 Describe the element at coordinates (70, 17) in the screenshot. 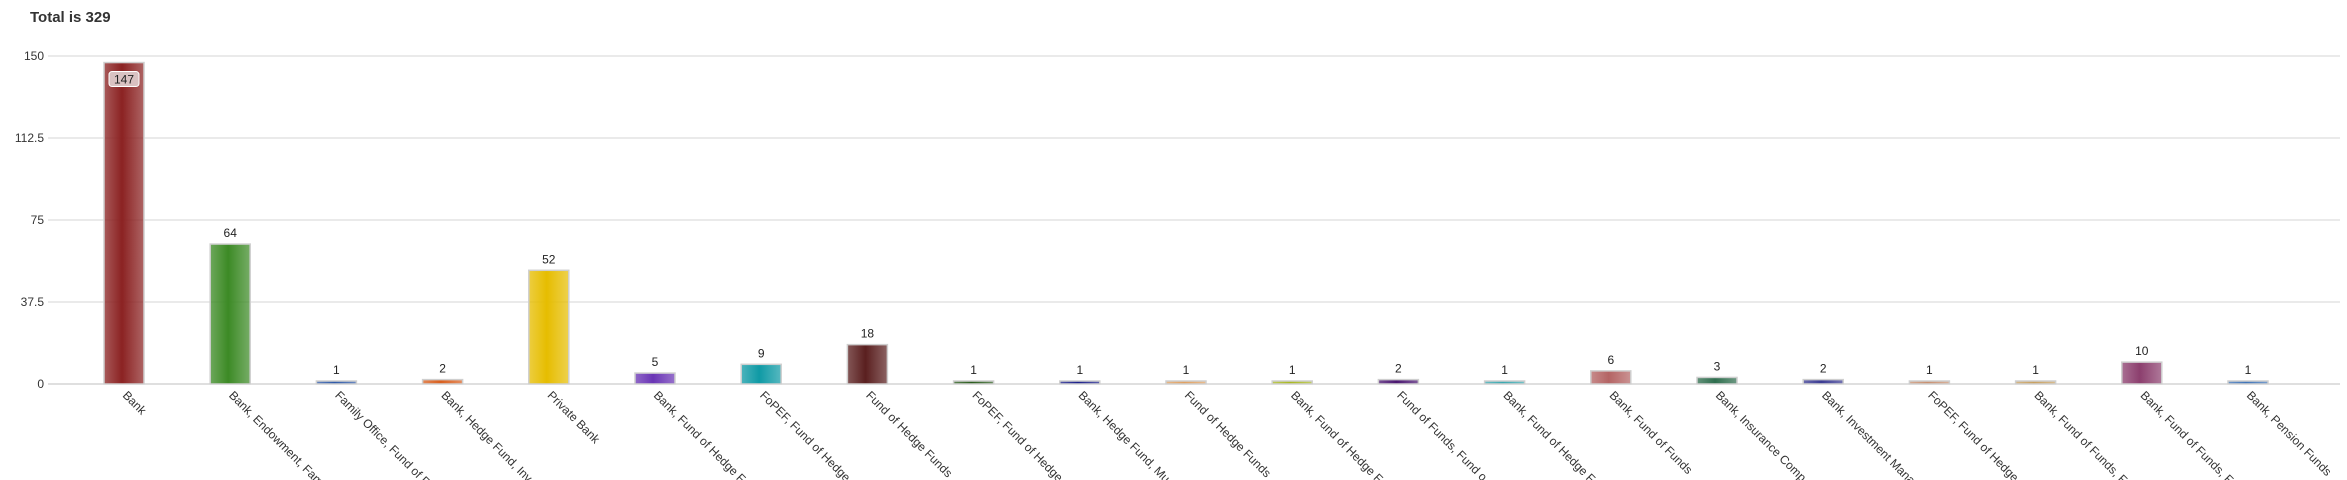

I see `chart-title: Total is 329` at that location.